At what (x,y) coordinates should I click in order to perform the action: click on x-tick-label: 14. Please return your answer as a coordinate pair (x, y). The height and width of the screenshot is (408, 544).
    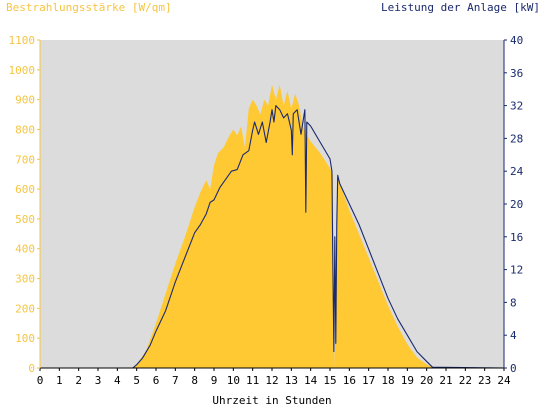
    Looking at the image, I should click on (311, 380).